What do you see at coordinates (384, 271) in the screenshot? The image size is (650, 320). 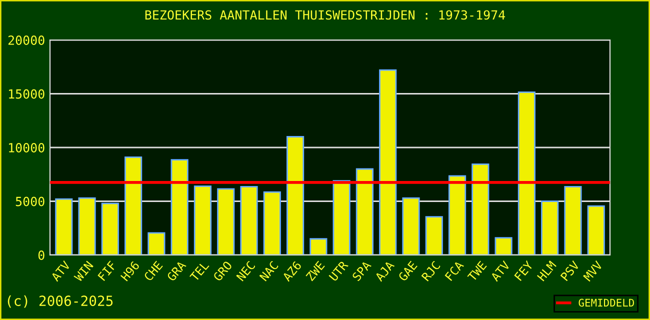 I see `x-tick-label: AJA` at bounding box center [384, 271].